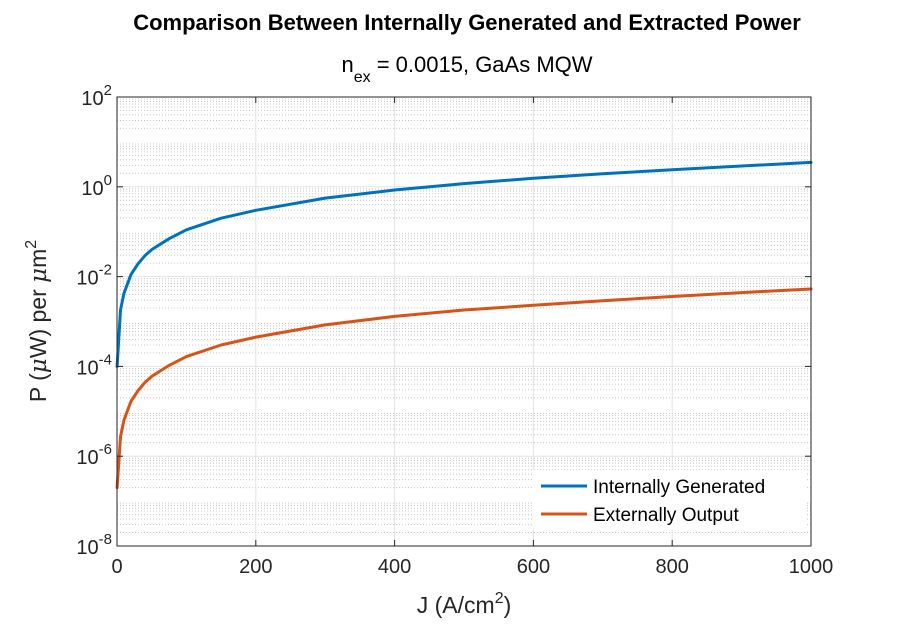 This screenshot has height=624, width=898. I want to click on y-tick-label-exponent: -8, so click(105, 539).